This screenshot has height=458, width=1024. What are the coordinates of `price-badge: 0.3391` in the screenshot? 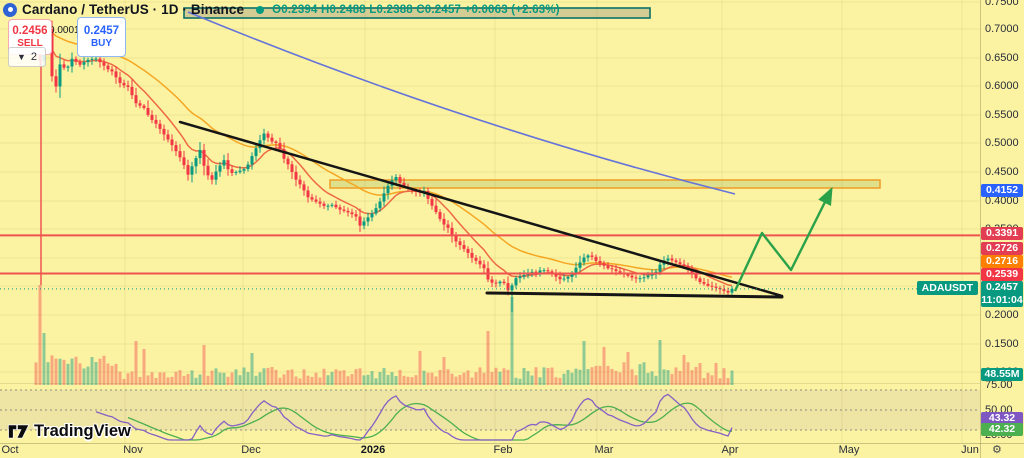 It's located at (1002, 233).